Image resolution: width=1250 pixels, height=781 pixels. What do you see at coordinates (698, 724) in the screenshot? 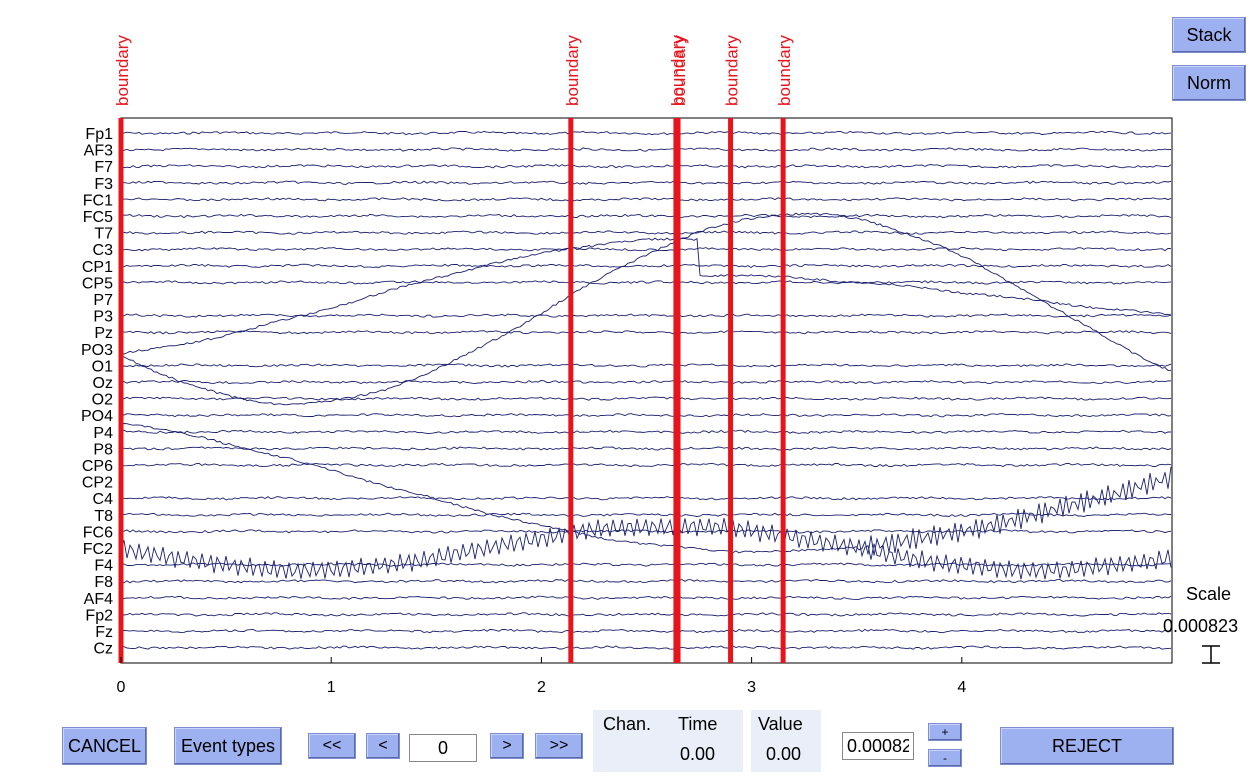
I see `time-label: Time` at bounding box center [698, 724].